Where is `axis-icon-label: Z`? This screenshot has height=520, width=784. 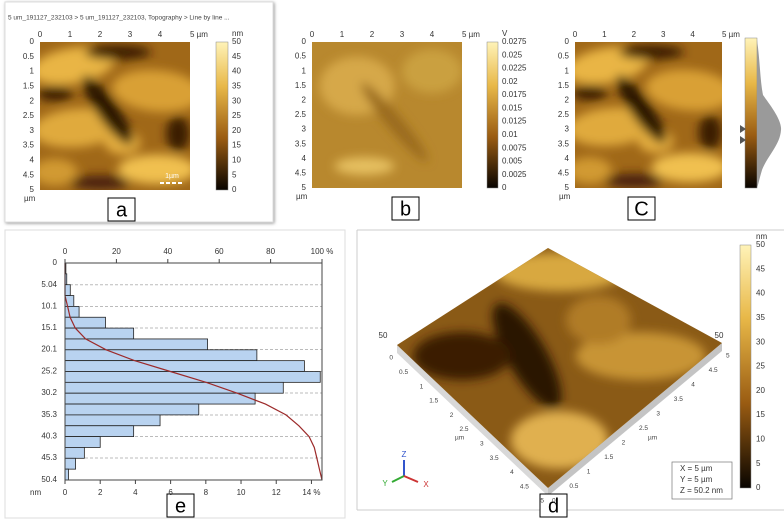
axis-icon-label: Z is located at coordinates (404, 454).